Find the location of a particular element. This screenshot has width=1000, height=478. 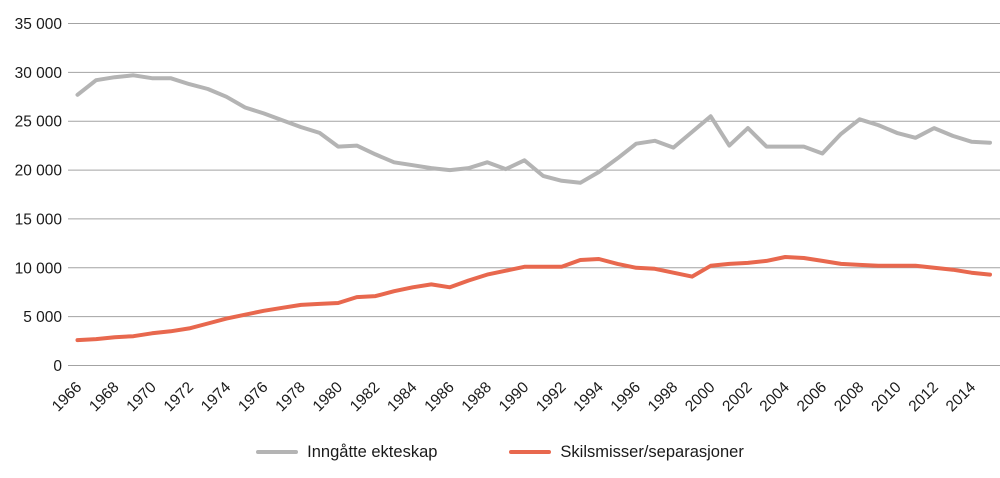

x-axis-label: 1986 is located at coordinates (439, 397).